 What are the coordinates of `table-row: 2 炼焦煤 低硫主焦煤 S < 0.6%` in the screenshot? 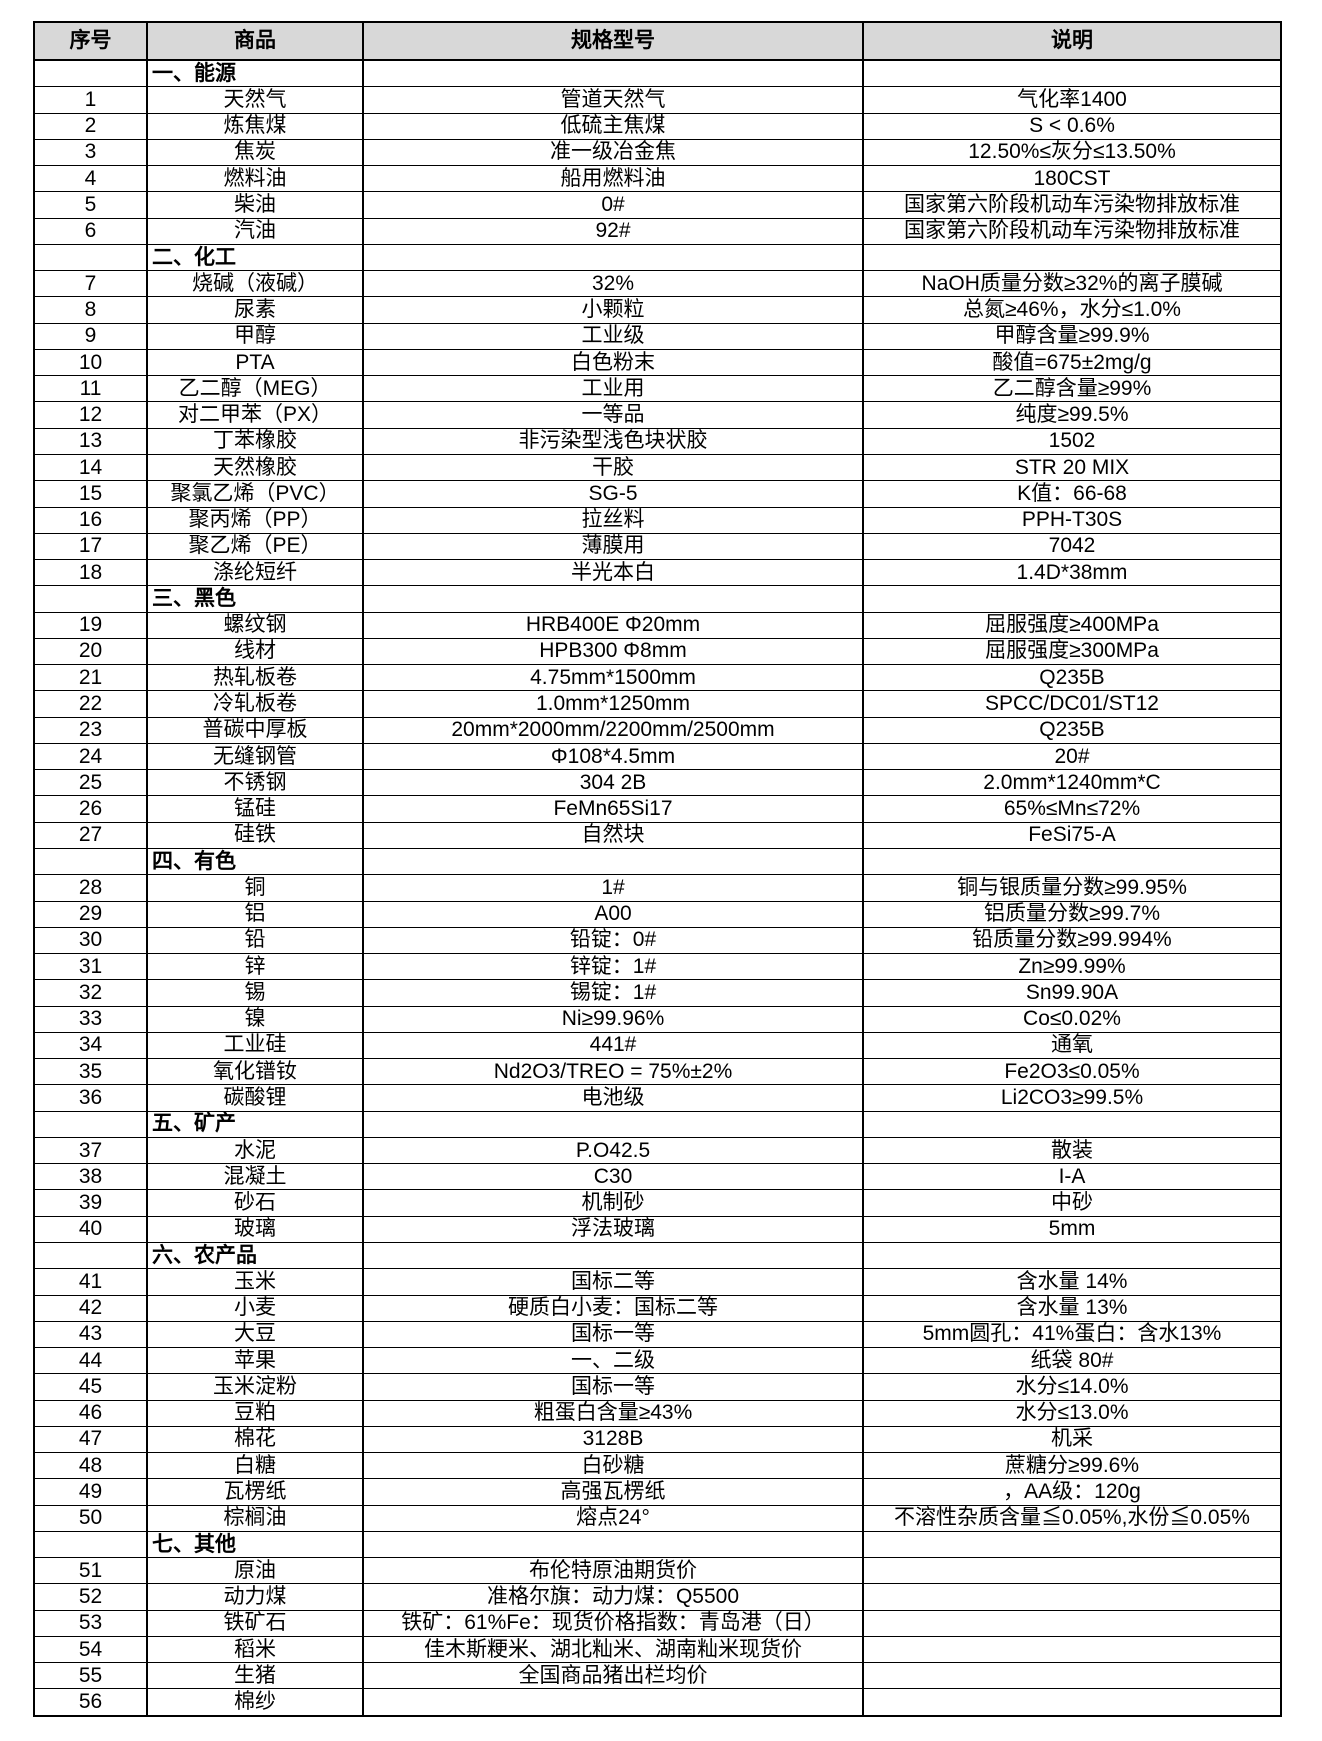 It's located at (657, 126).